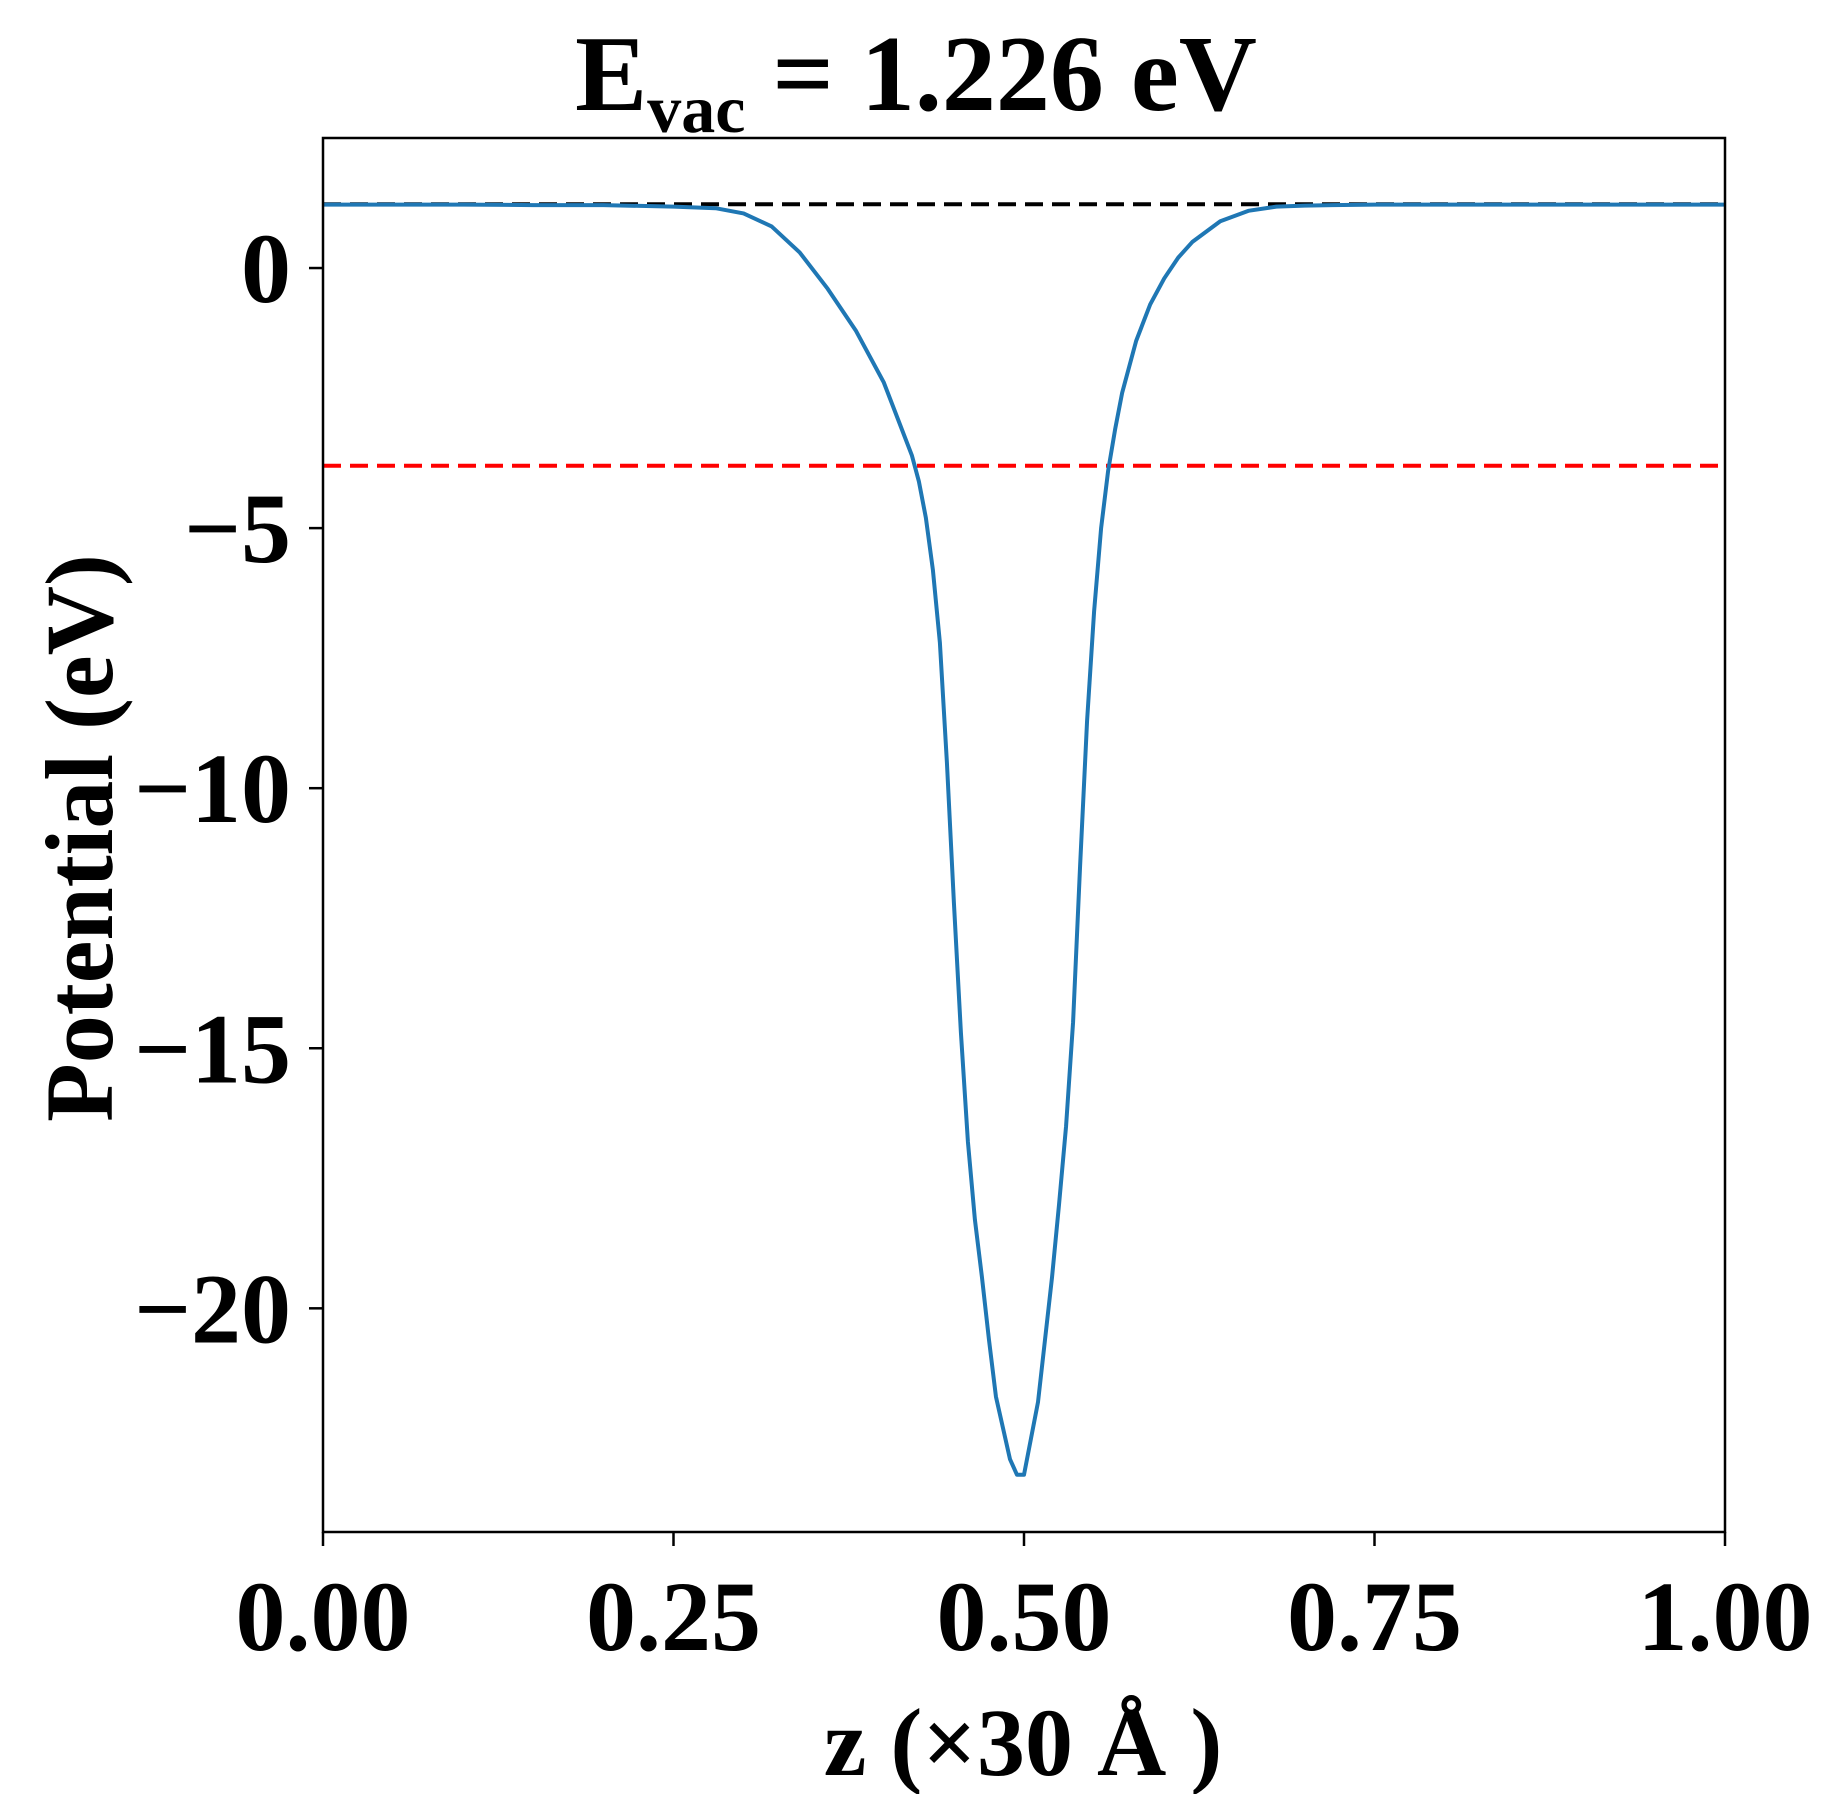 The width and height of the screenshot is (1833, 1794). What do you see at coordinates (1374, 1616) in the screenshot?
I see `x-tick-label: 0.75` at bounding box center [1374, 1616].